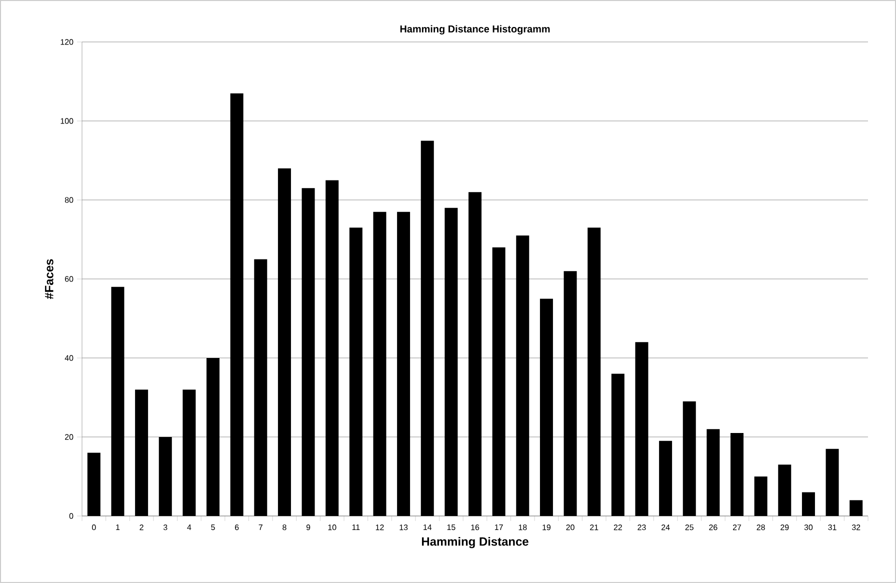 This screenshot has height=583, width=896. What do you see at coordinates (475, 542) in the screenshot?
I see `x-axis-title: Hamming Distance` at bounding box center [475, 542].